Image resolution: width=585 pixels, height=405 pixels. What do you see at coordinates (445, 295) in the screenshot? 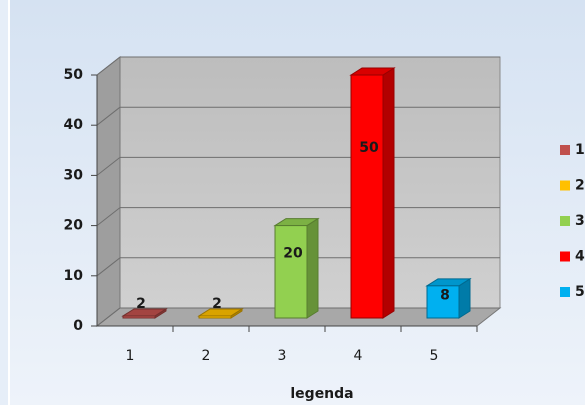
I see `data-label: 8` at bounding box center [445, 295].